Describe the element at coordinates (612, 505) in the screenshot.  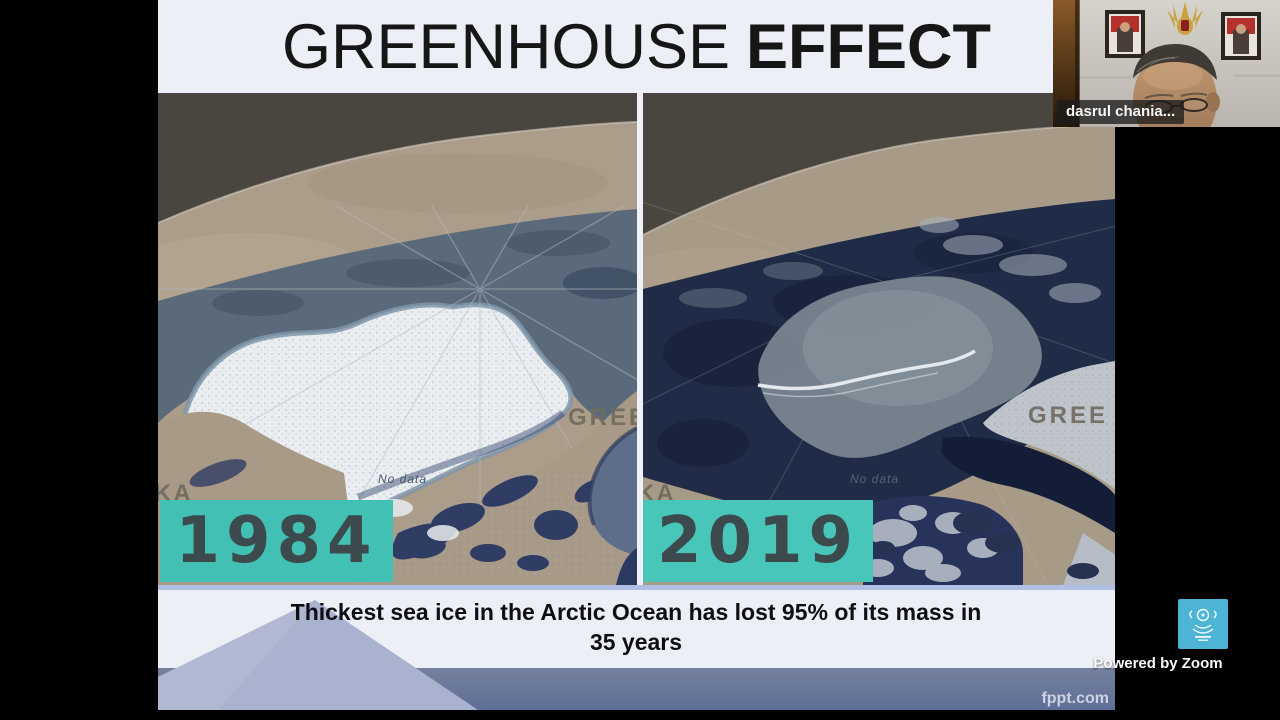
I see `baffin-bay-1984` at that location.